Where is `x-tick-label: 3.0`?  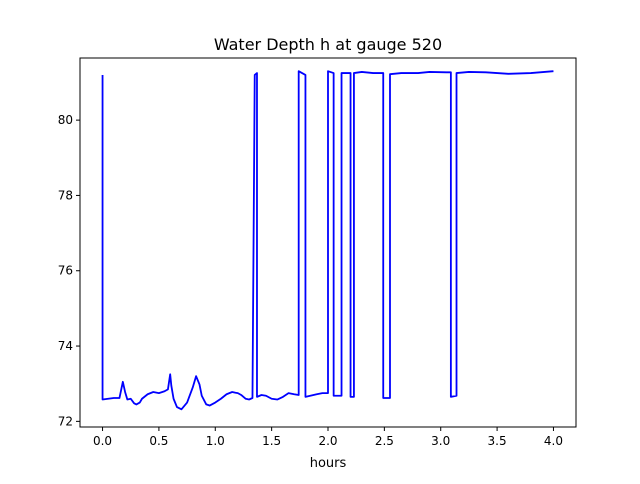 x-tick-label: 3.0 is located at coordinates (440, 441).